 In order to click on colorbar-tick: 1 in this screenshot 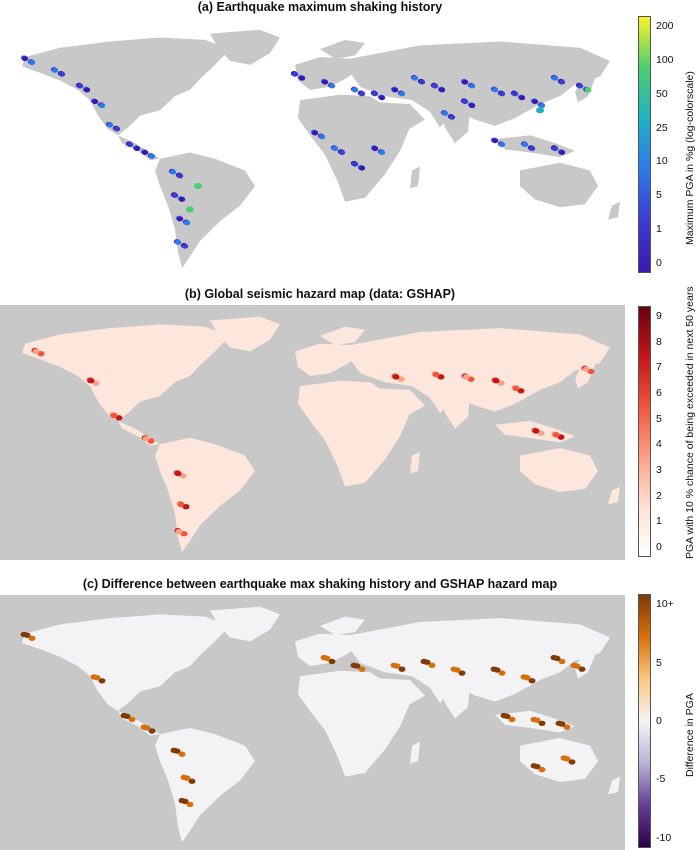, I will do `click(659, 228)`.